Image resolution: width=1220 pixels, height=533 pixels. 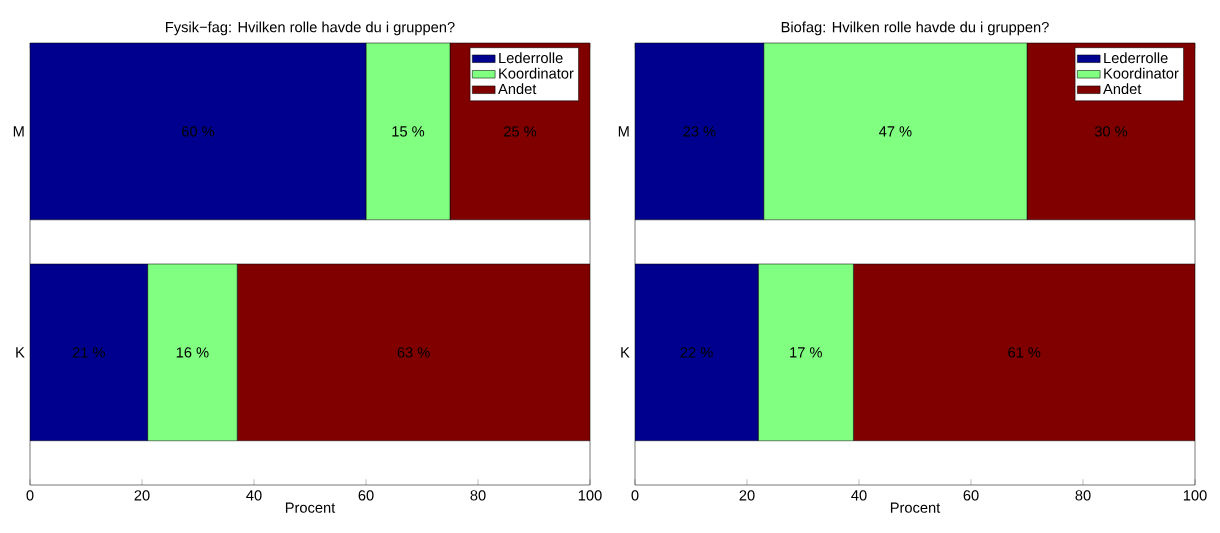 What do you see at coordinates (310, 28) in the screenshot?
I see `chart-title: Fysik−fag: Hvilken rolle havde du i gruppen?` at bounding box center [310, 28].